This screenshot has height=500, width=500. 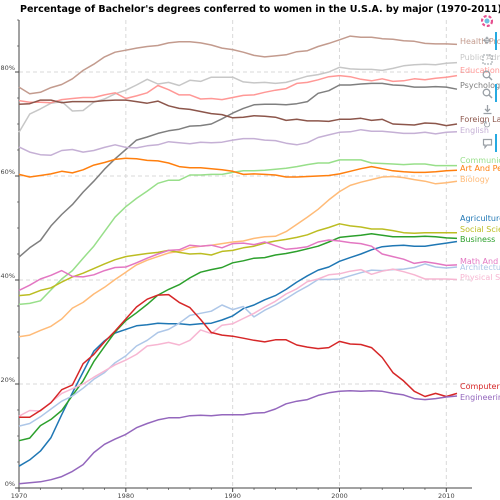 I want to click on series-label-social-sciences-and-history: Social Sciences And History, so click(x=480, y=229).